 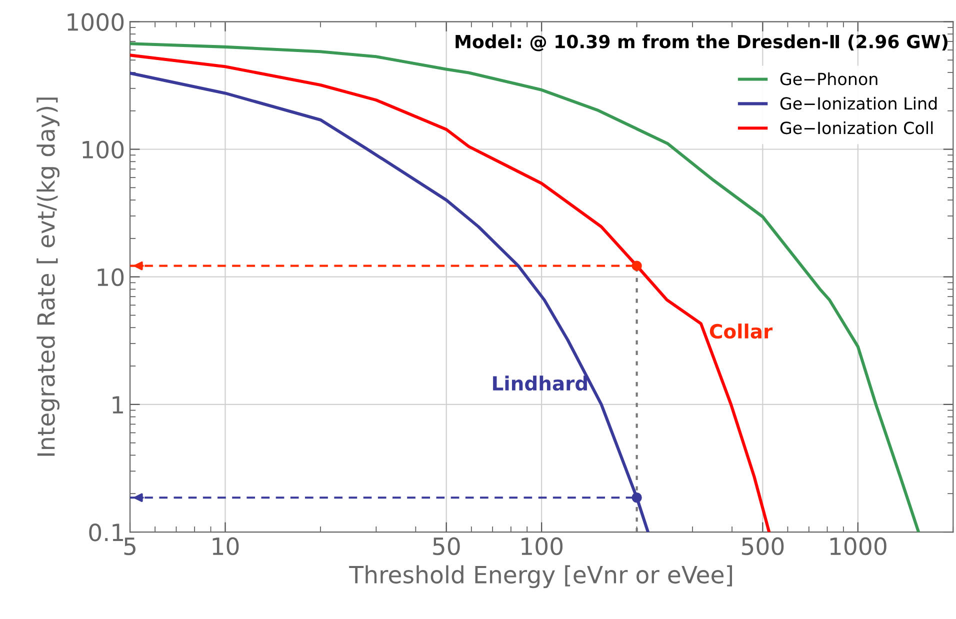 What do you see at coordinates (858, 103) in the screenshot?
I see `legend-label: Ge−Ionization Lind` at bounding box center [858, 103].